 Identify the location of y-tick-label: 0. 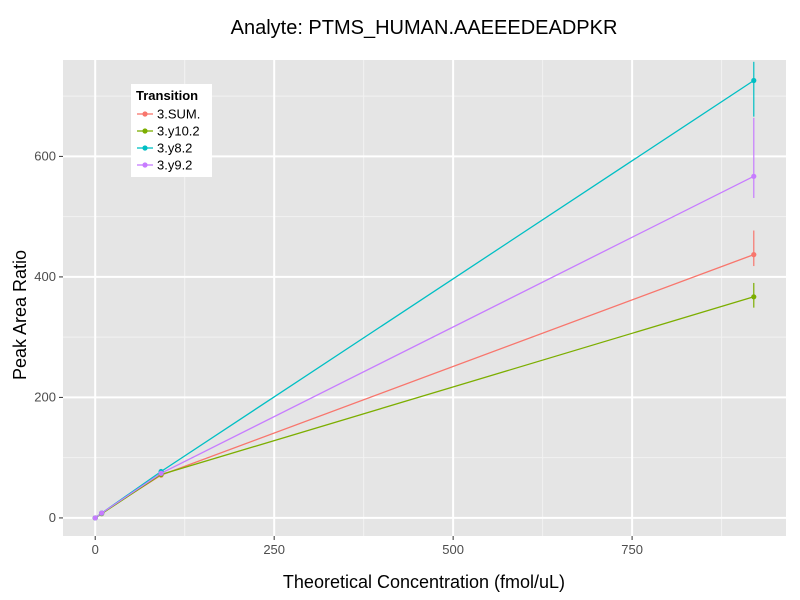
(52, 517).